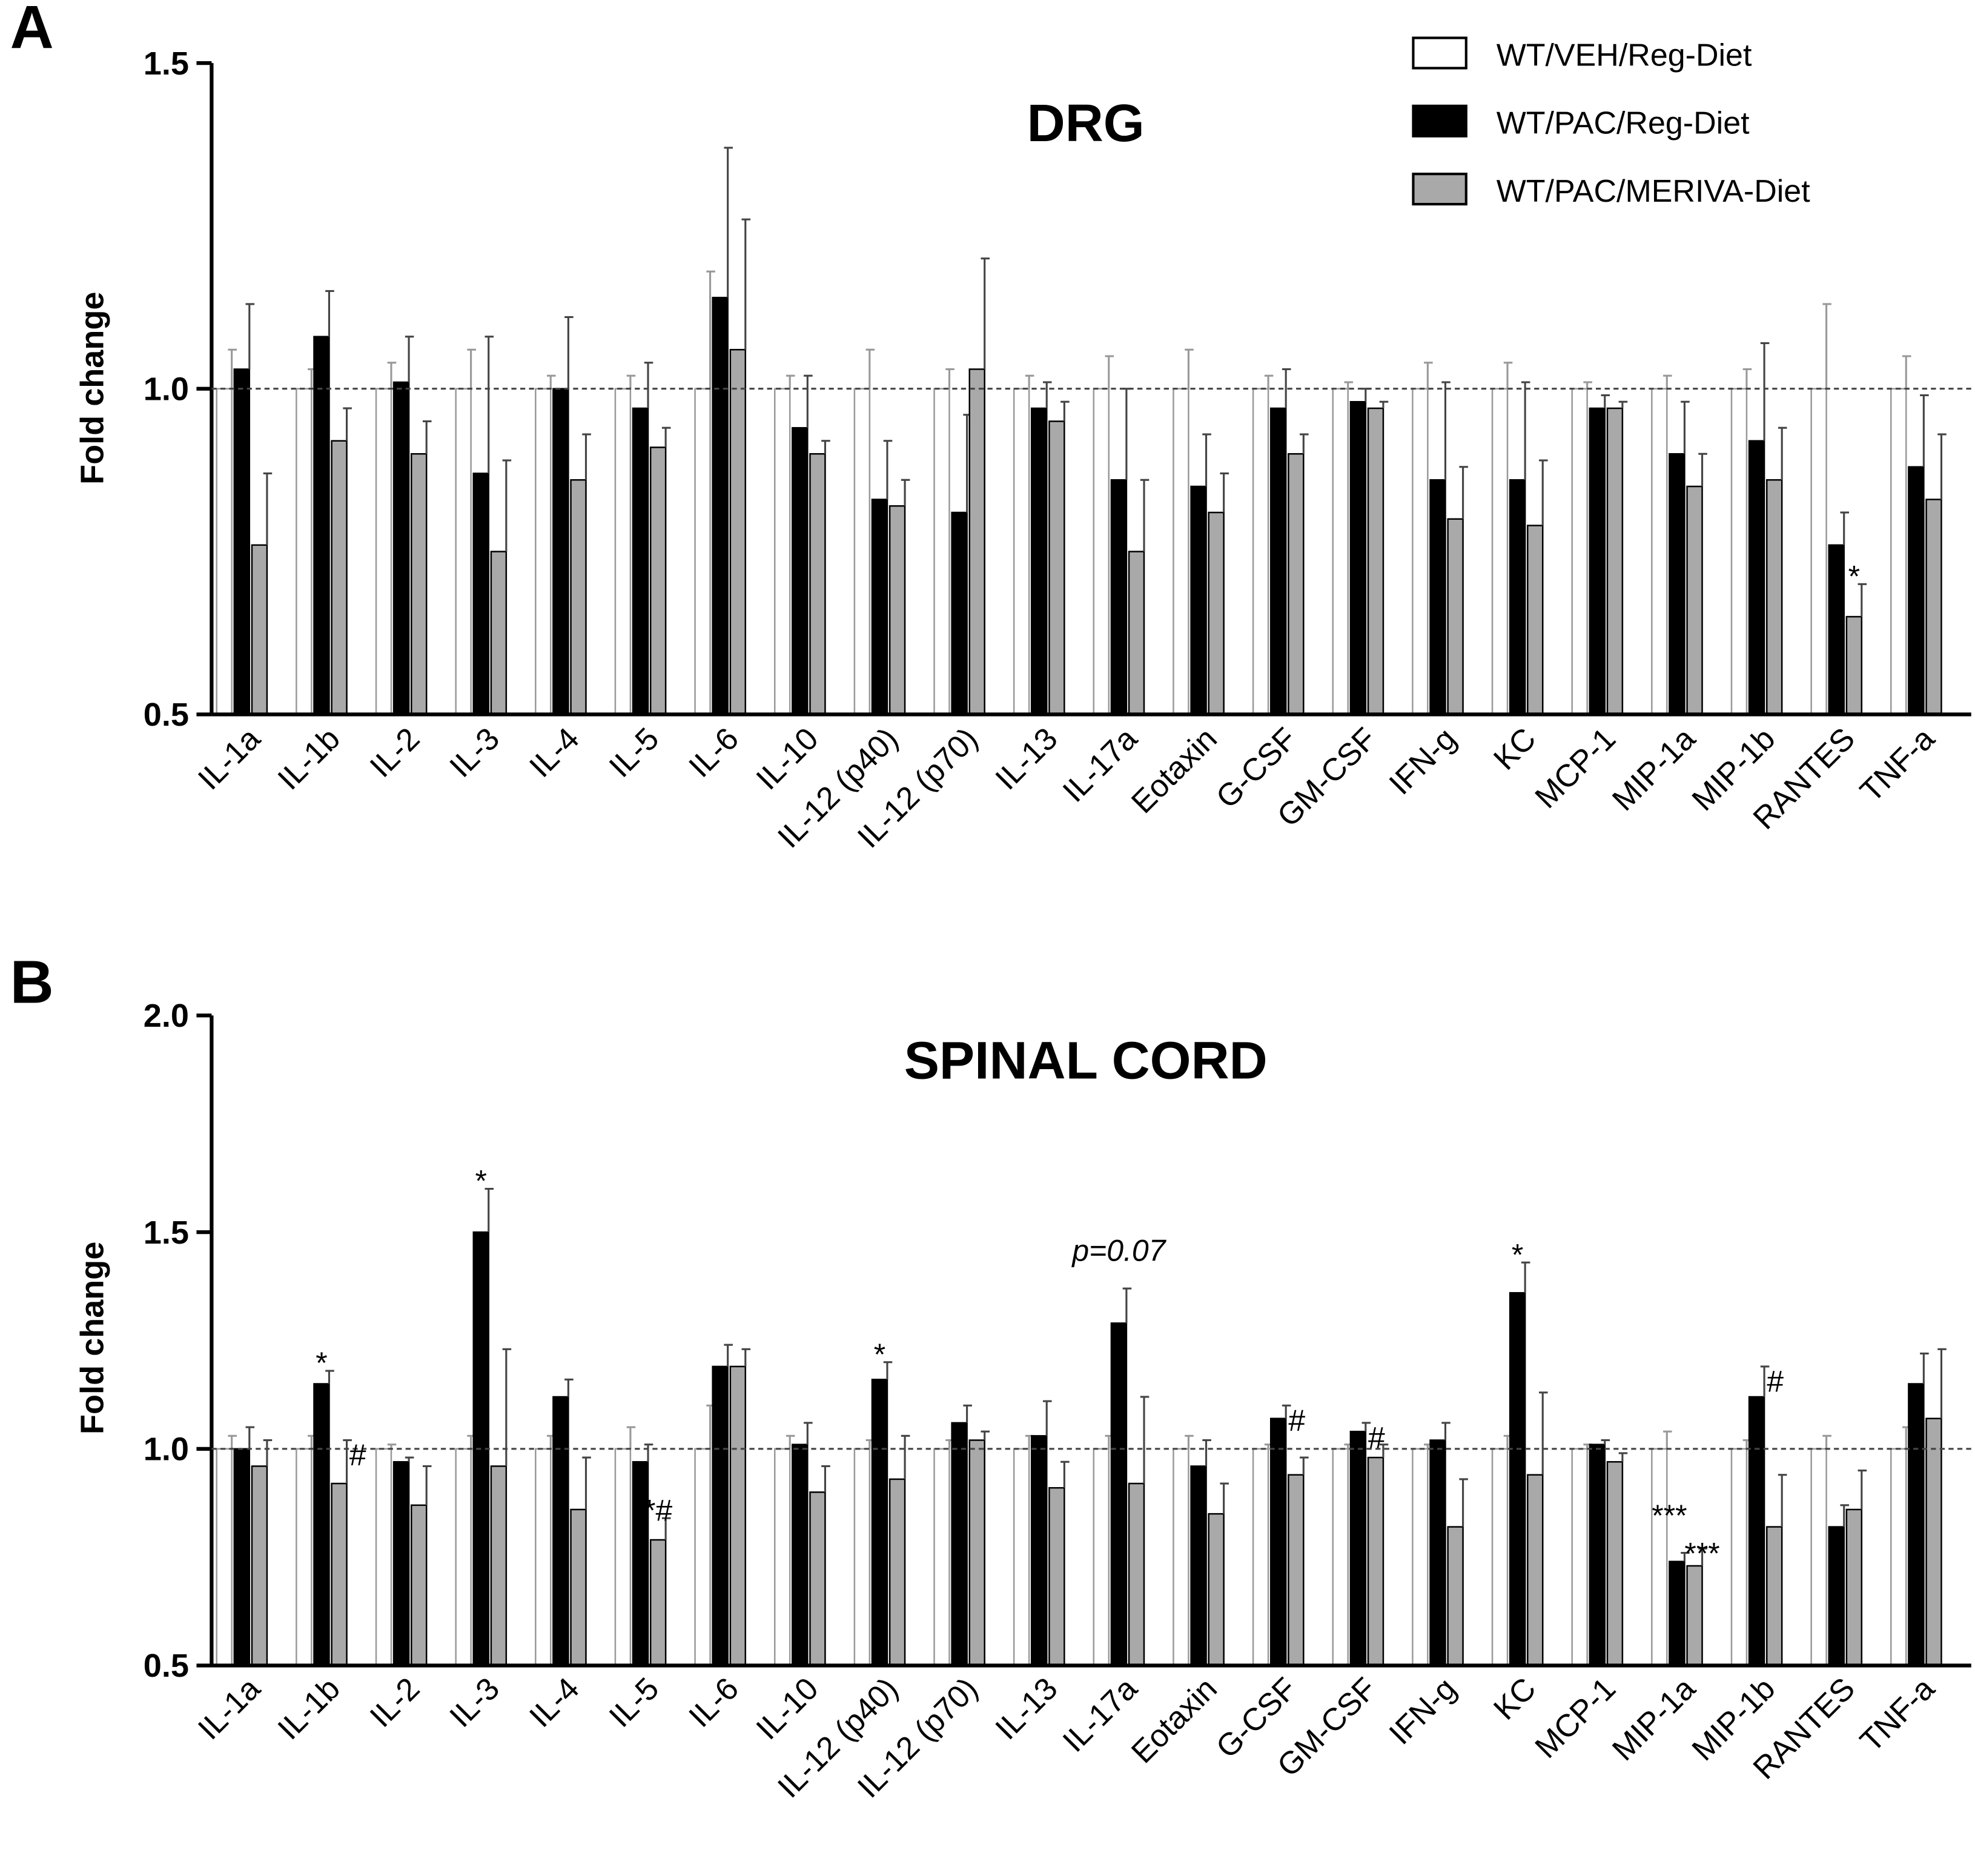  What do you see at coordinates (1515, 1699) in the screenshot?
I see `x-tick-label: KC` at bounding box center [1515, 1699].